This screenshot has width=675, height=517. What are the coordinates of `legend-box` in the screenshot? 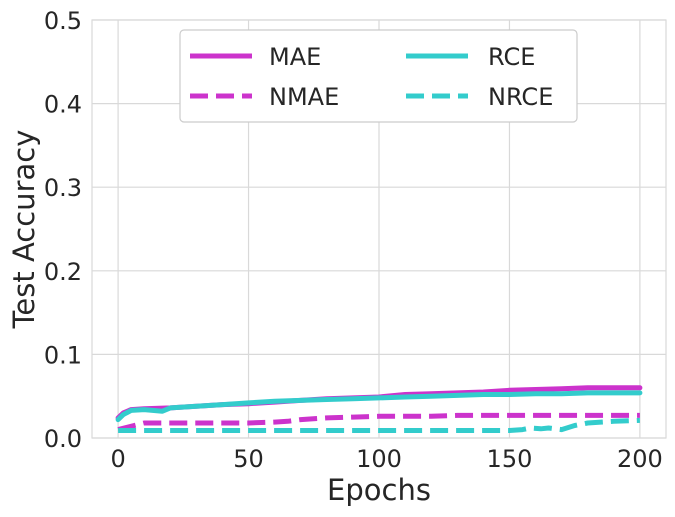 It's located at (378, 76).